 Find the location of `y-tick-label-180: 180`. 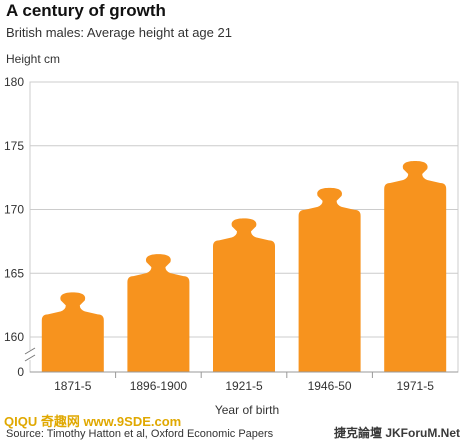

y-tick-label-180: 180 is located at coordinates (14, 82).